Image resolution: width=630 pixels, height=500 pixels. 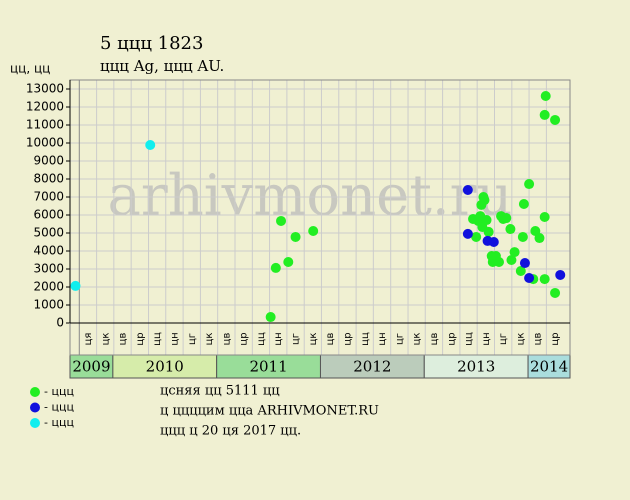 What do you see at coordinates (230, 431) in the screenshot?
I see `footer-note: ццц ц 20 ця 2017 цц.` at bounding box center [230, 431].